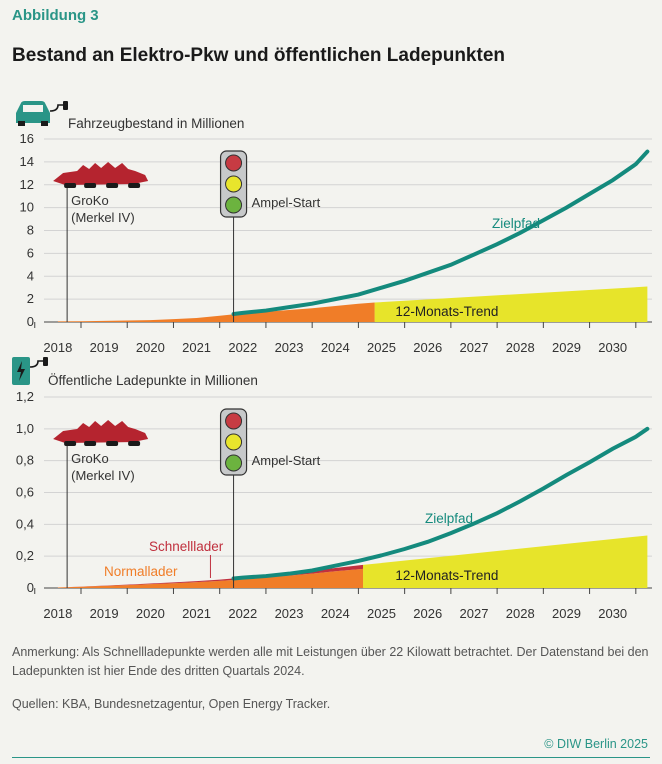  I want to click on y-tick-label: 1,2, so click(25, 396).